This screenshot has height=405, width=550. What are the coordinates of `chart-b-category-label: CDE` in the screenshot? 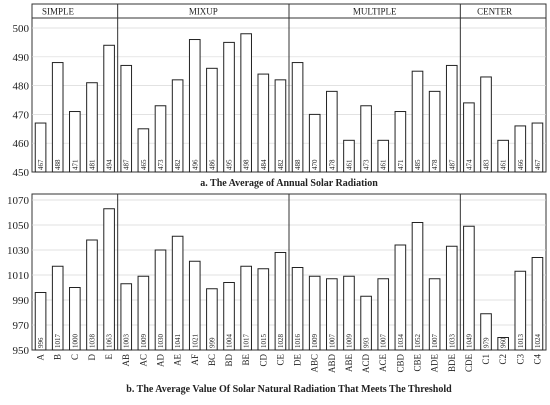 It's located at (469, 362).